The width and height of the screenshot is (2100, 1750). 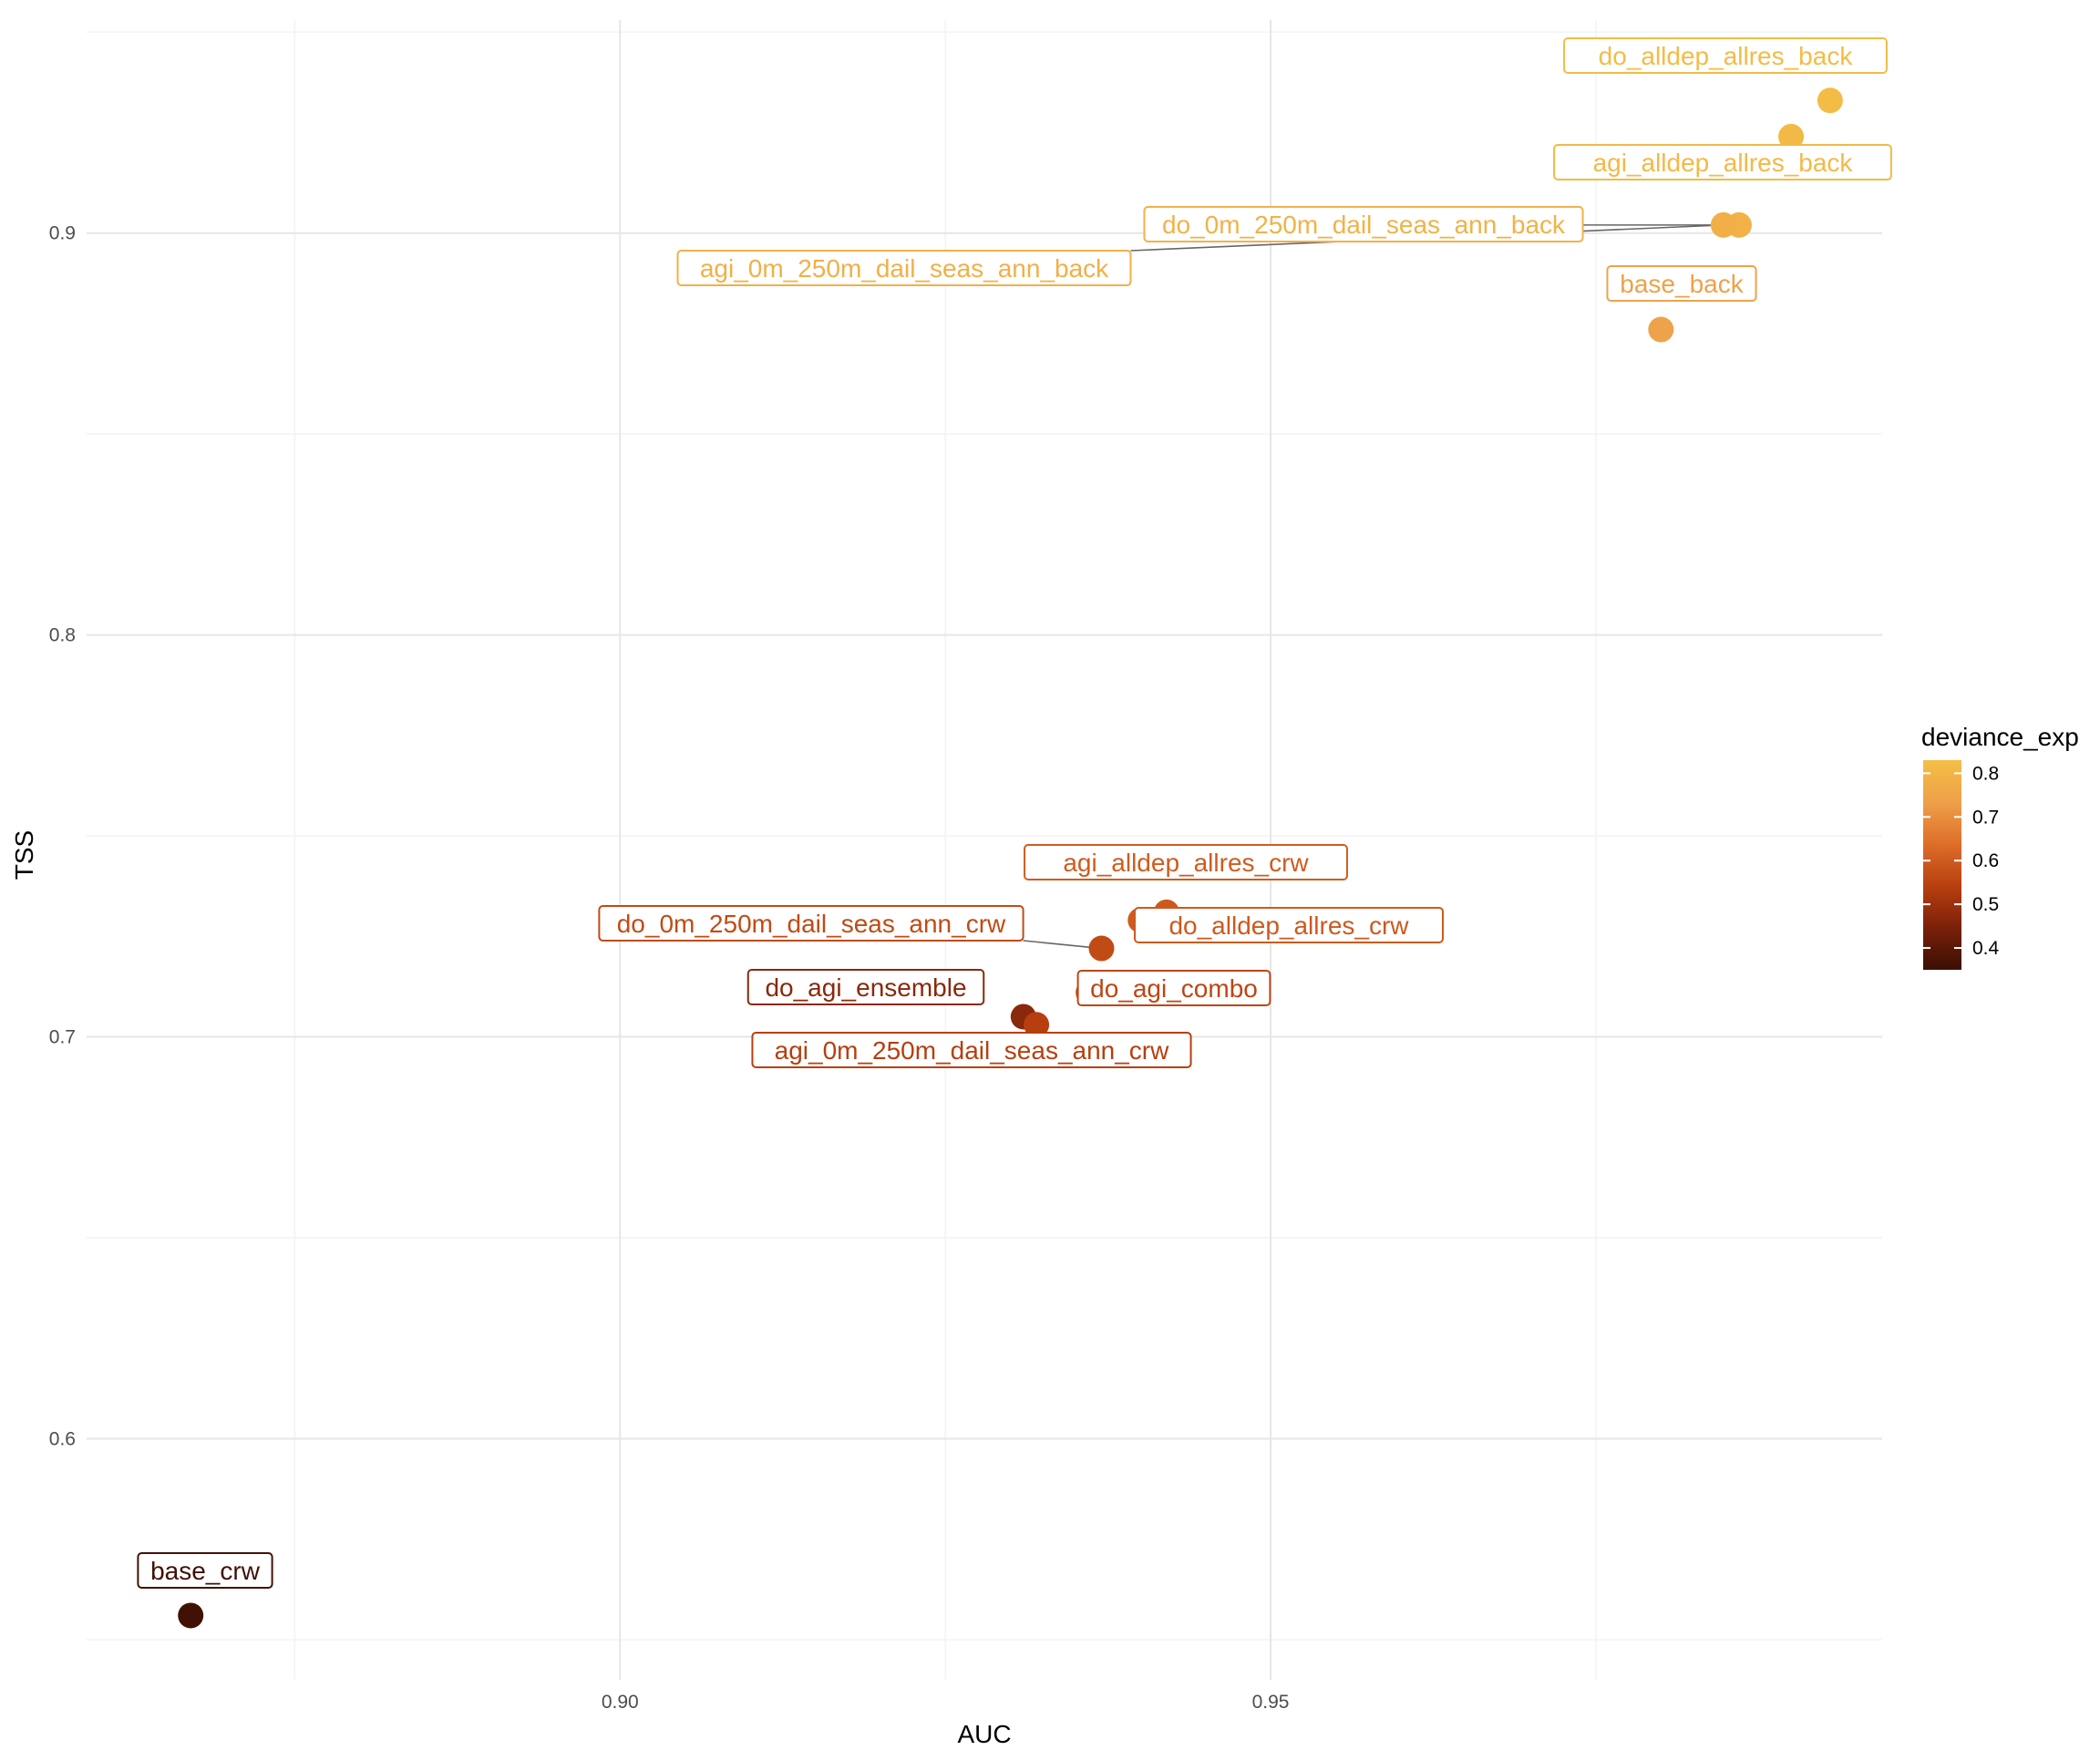 What do you see at coordinates (24, 855) in the screenshot?
I see `y-axis-title: TSS` at bounding box center [24, 855].